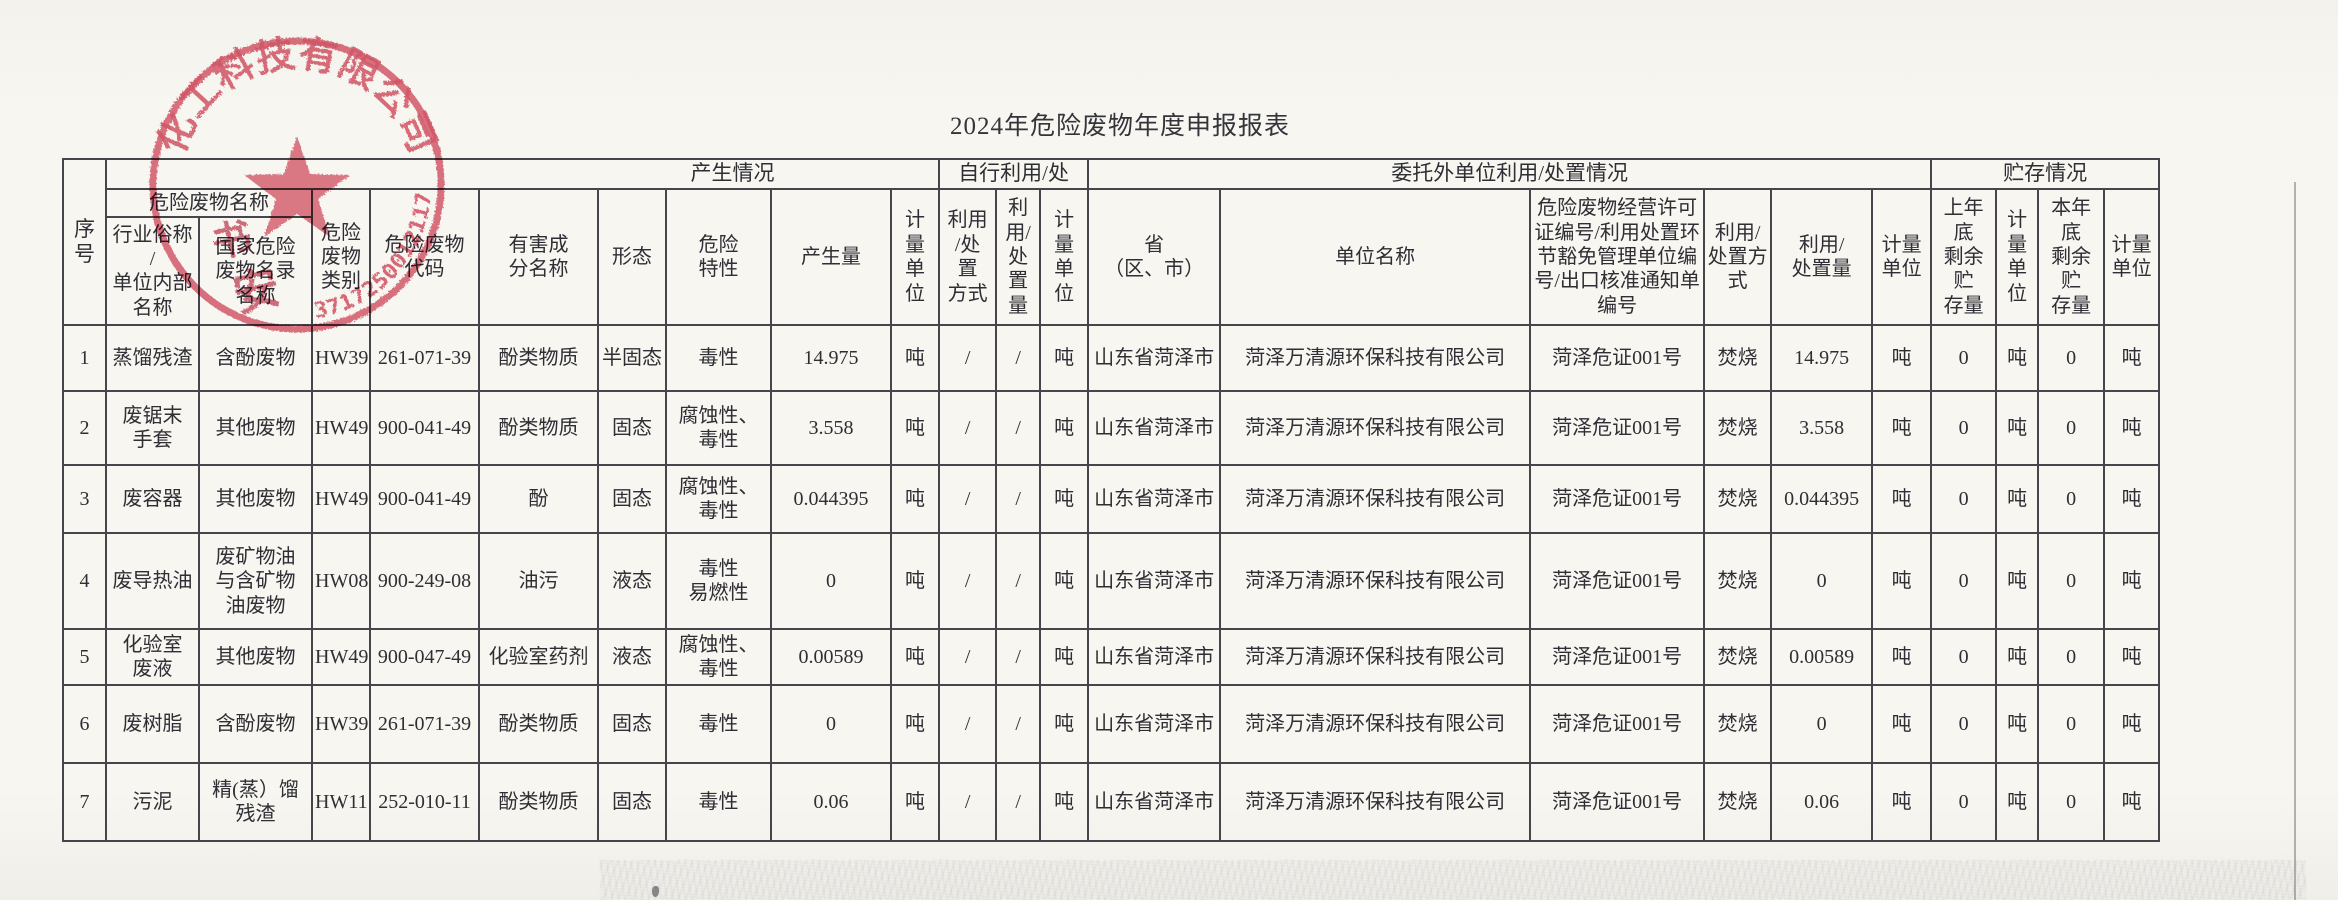 This screenshot has width=2338, height=900. Describe the element at coordinates (915, 257) in the screenshot. I see `col-header-unit-a: 计 量 单 位` at that location.